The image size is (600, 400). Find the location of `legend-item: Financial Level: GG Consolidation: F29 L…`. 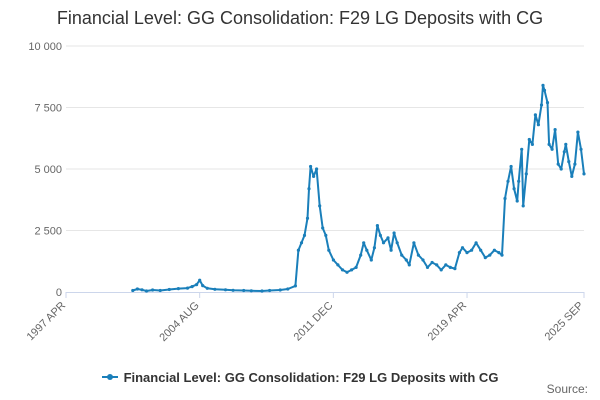

legend-item: Financial Level: GG Consolidation: F29 L… is located at coordinates (299, 377).